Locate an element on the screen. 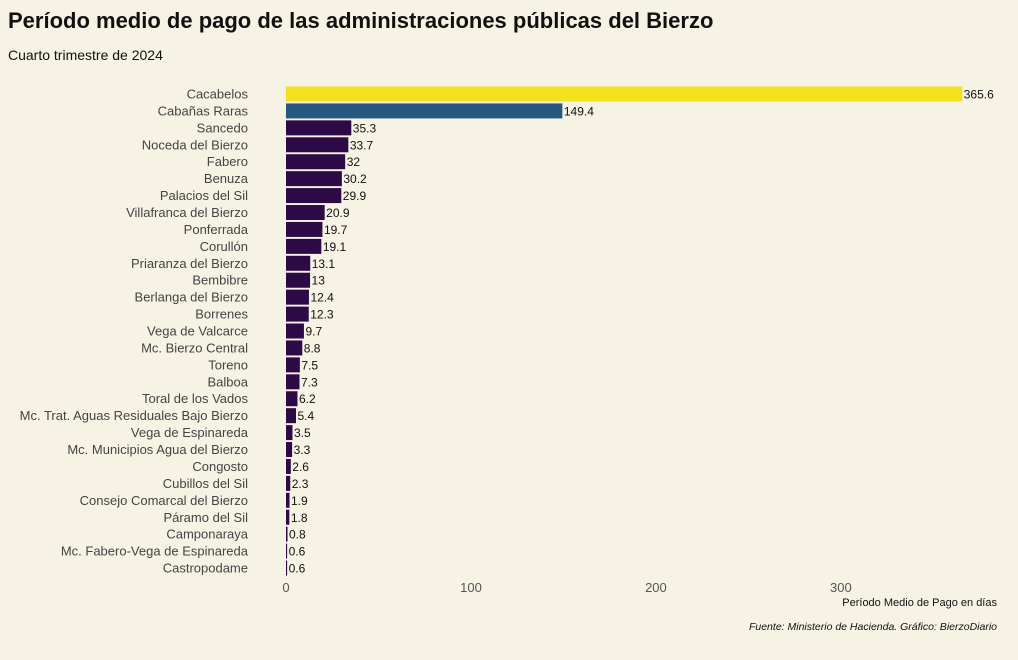 The image size is (1018, 660). value-label: 19.7 is located at coordinates (336, 230).